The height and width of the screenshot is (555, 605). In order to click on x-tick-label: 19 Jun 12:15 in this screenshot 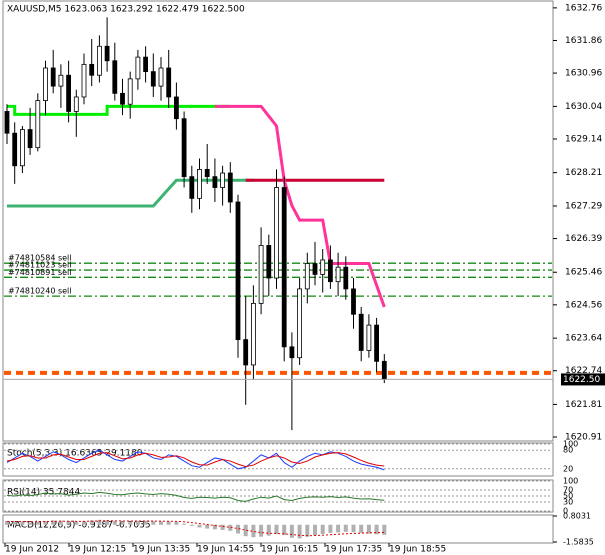, I will do `click(97, 550)`.